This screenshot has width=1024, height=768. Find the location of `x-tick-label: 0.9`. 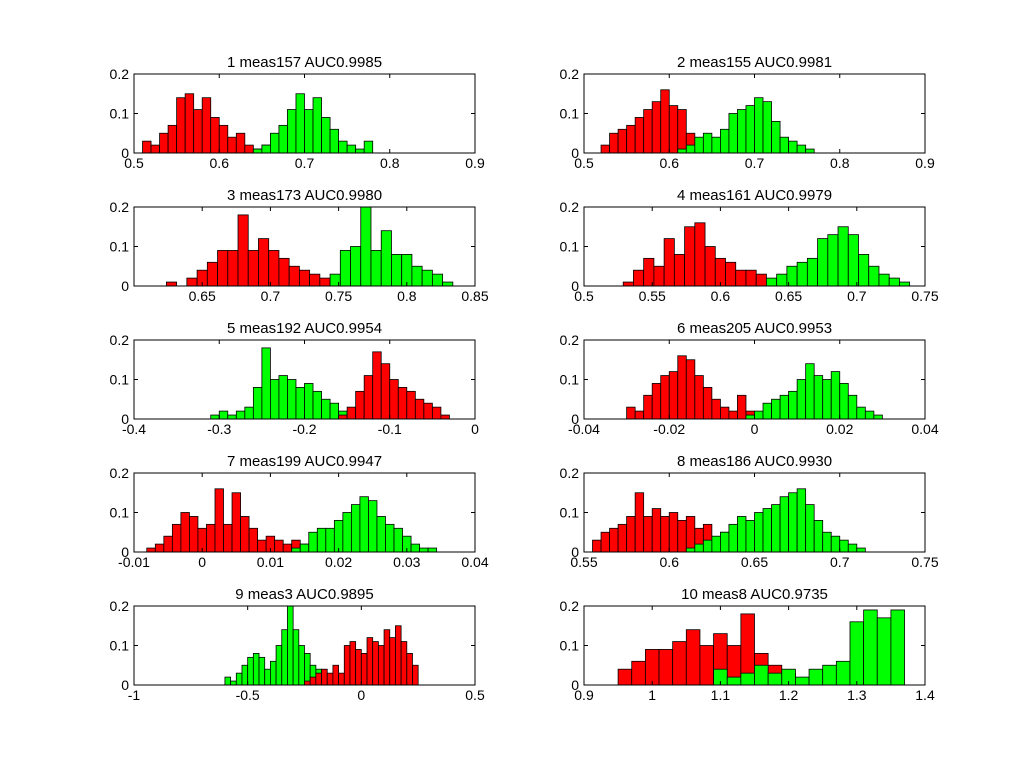

x-tick-label: 0.9 is located at coordinates (584, 695).